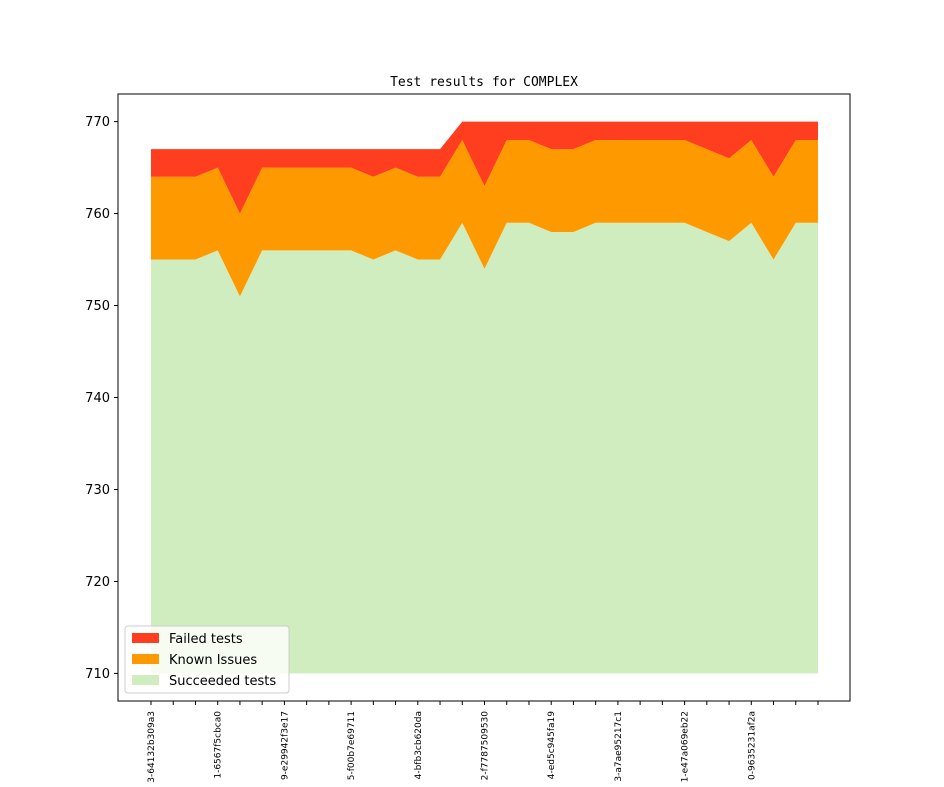 Image resolution: width=944 pixels, height=787 pixels. Describe the element at coordinates (619, 746) in the screenshot. I see `x-tick-label: 3-a7ae95217c1` at that location.